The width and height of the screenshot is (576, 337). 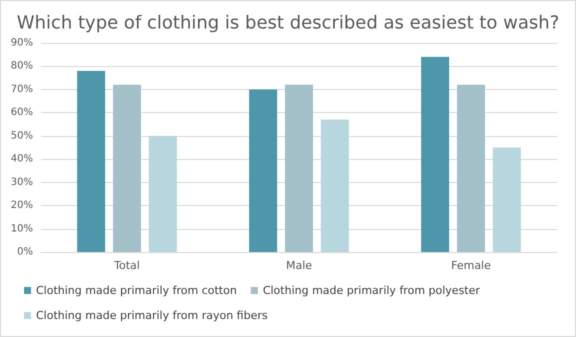 What do you see at coordinates (136, 290) in the screenshot?
I see `legend-label: Clothing made primarily from cotton` at bounding box center [136, 290].